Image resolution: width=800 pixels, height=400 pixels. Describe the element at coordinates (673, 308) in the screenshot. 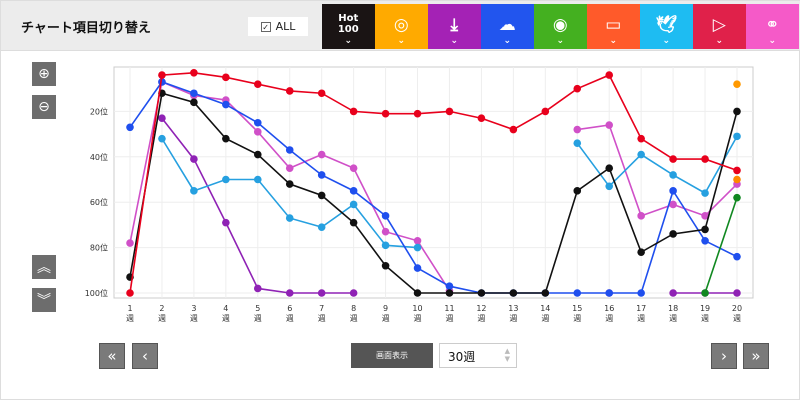

I see `x-tick-label: 18` at that location.